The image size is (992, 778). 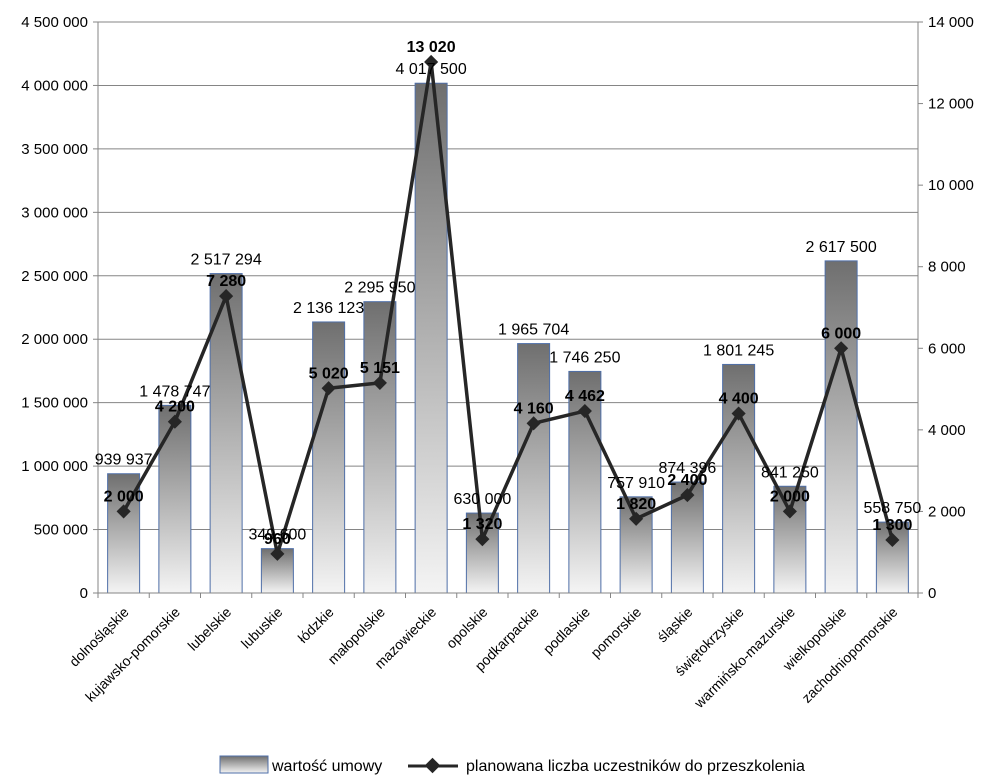 What do you see at coordinates (467, 628) in the screenshot?
I see `category-label: opolskie` at bounding box center [467, 628].